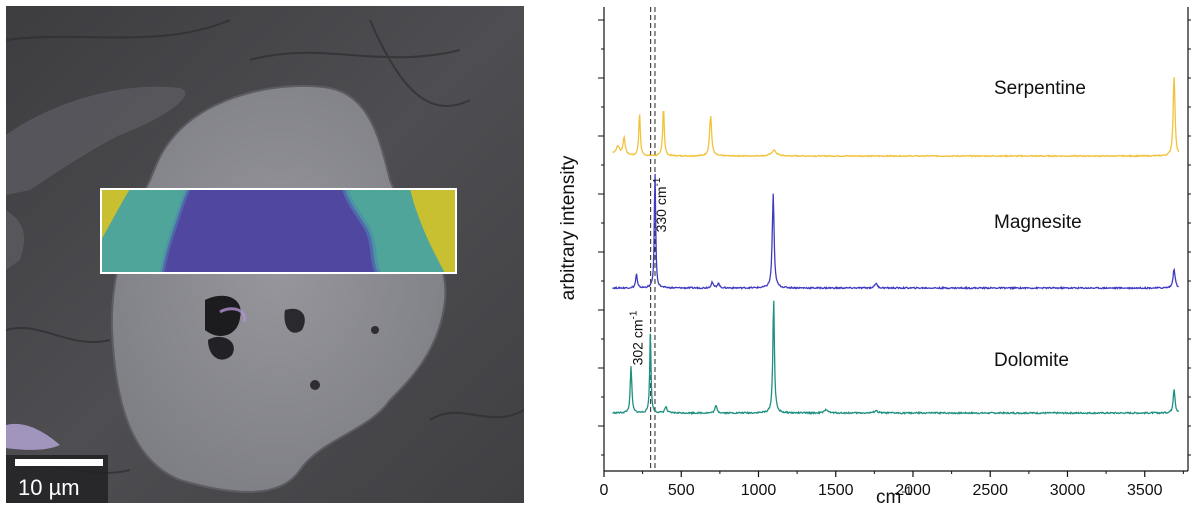 The height and width of the screenshot is (509, 1191). Describe the element at coordinates (49, 487) in the screenshot. I see `scale-bar-label: 10 µm` at that location.